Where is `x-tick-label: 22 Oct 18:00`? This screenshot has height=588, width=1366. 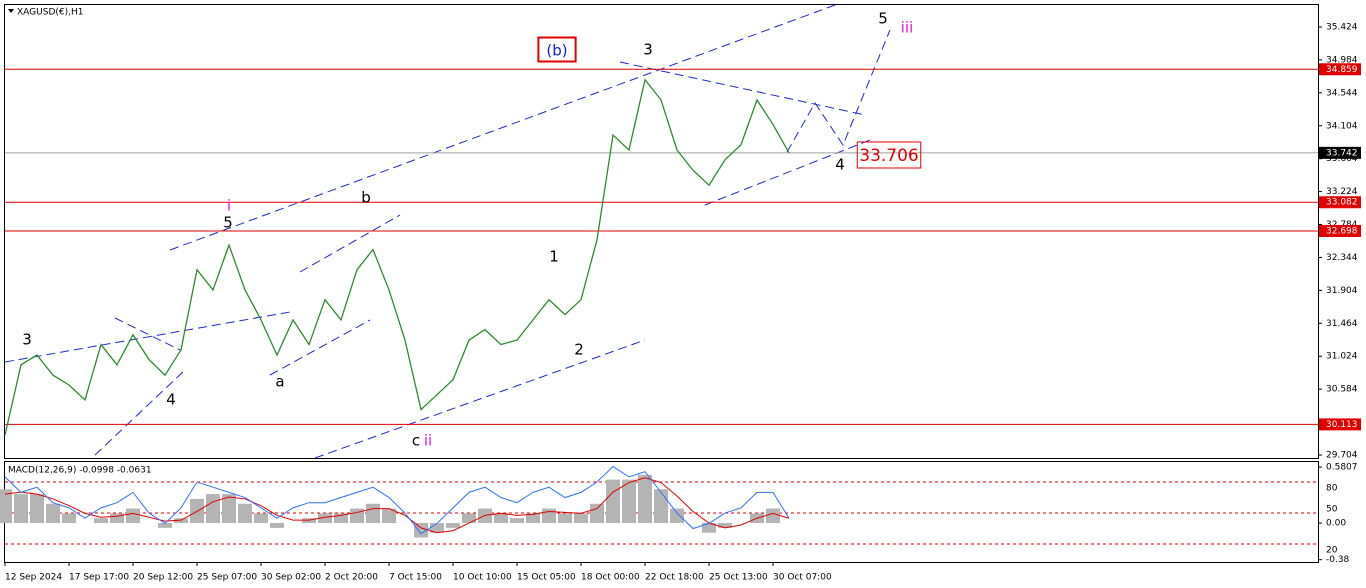 x-tick-label: 22 Oct 18:00 is located at coordinates (674, 578).